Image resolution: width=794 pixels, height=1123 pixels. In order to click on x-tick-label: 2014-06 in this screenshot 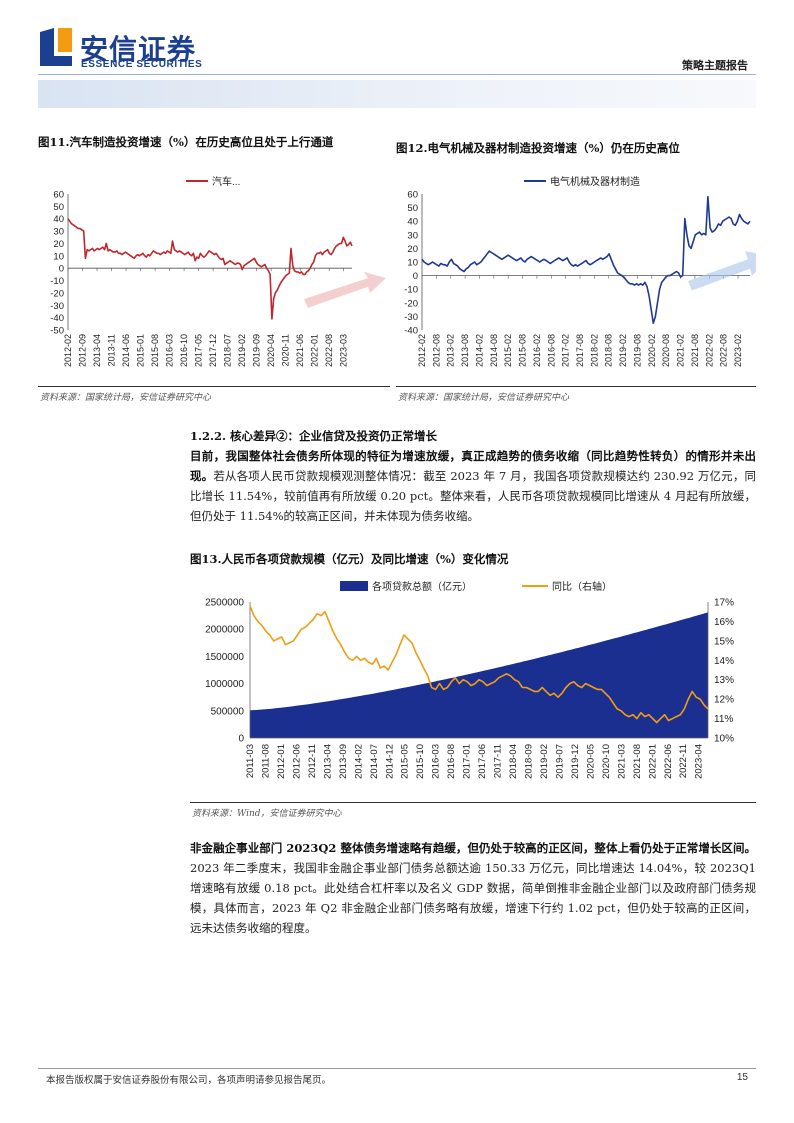, I will do `click(126, 350)`.